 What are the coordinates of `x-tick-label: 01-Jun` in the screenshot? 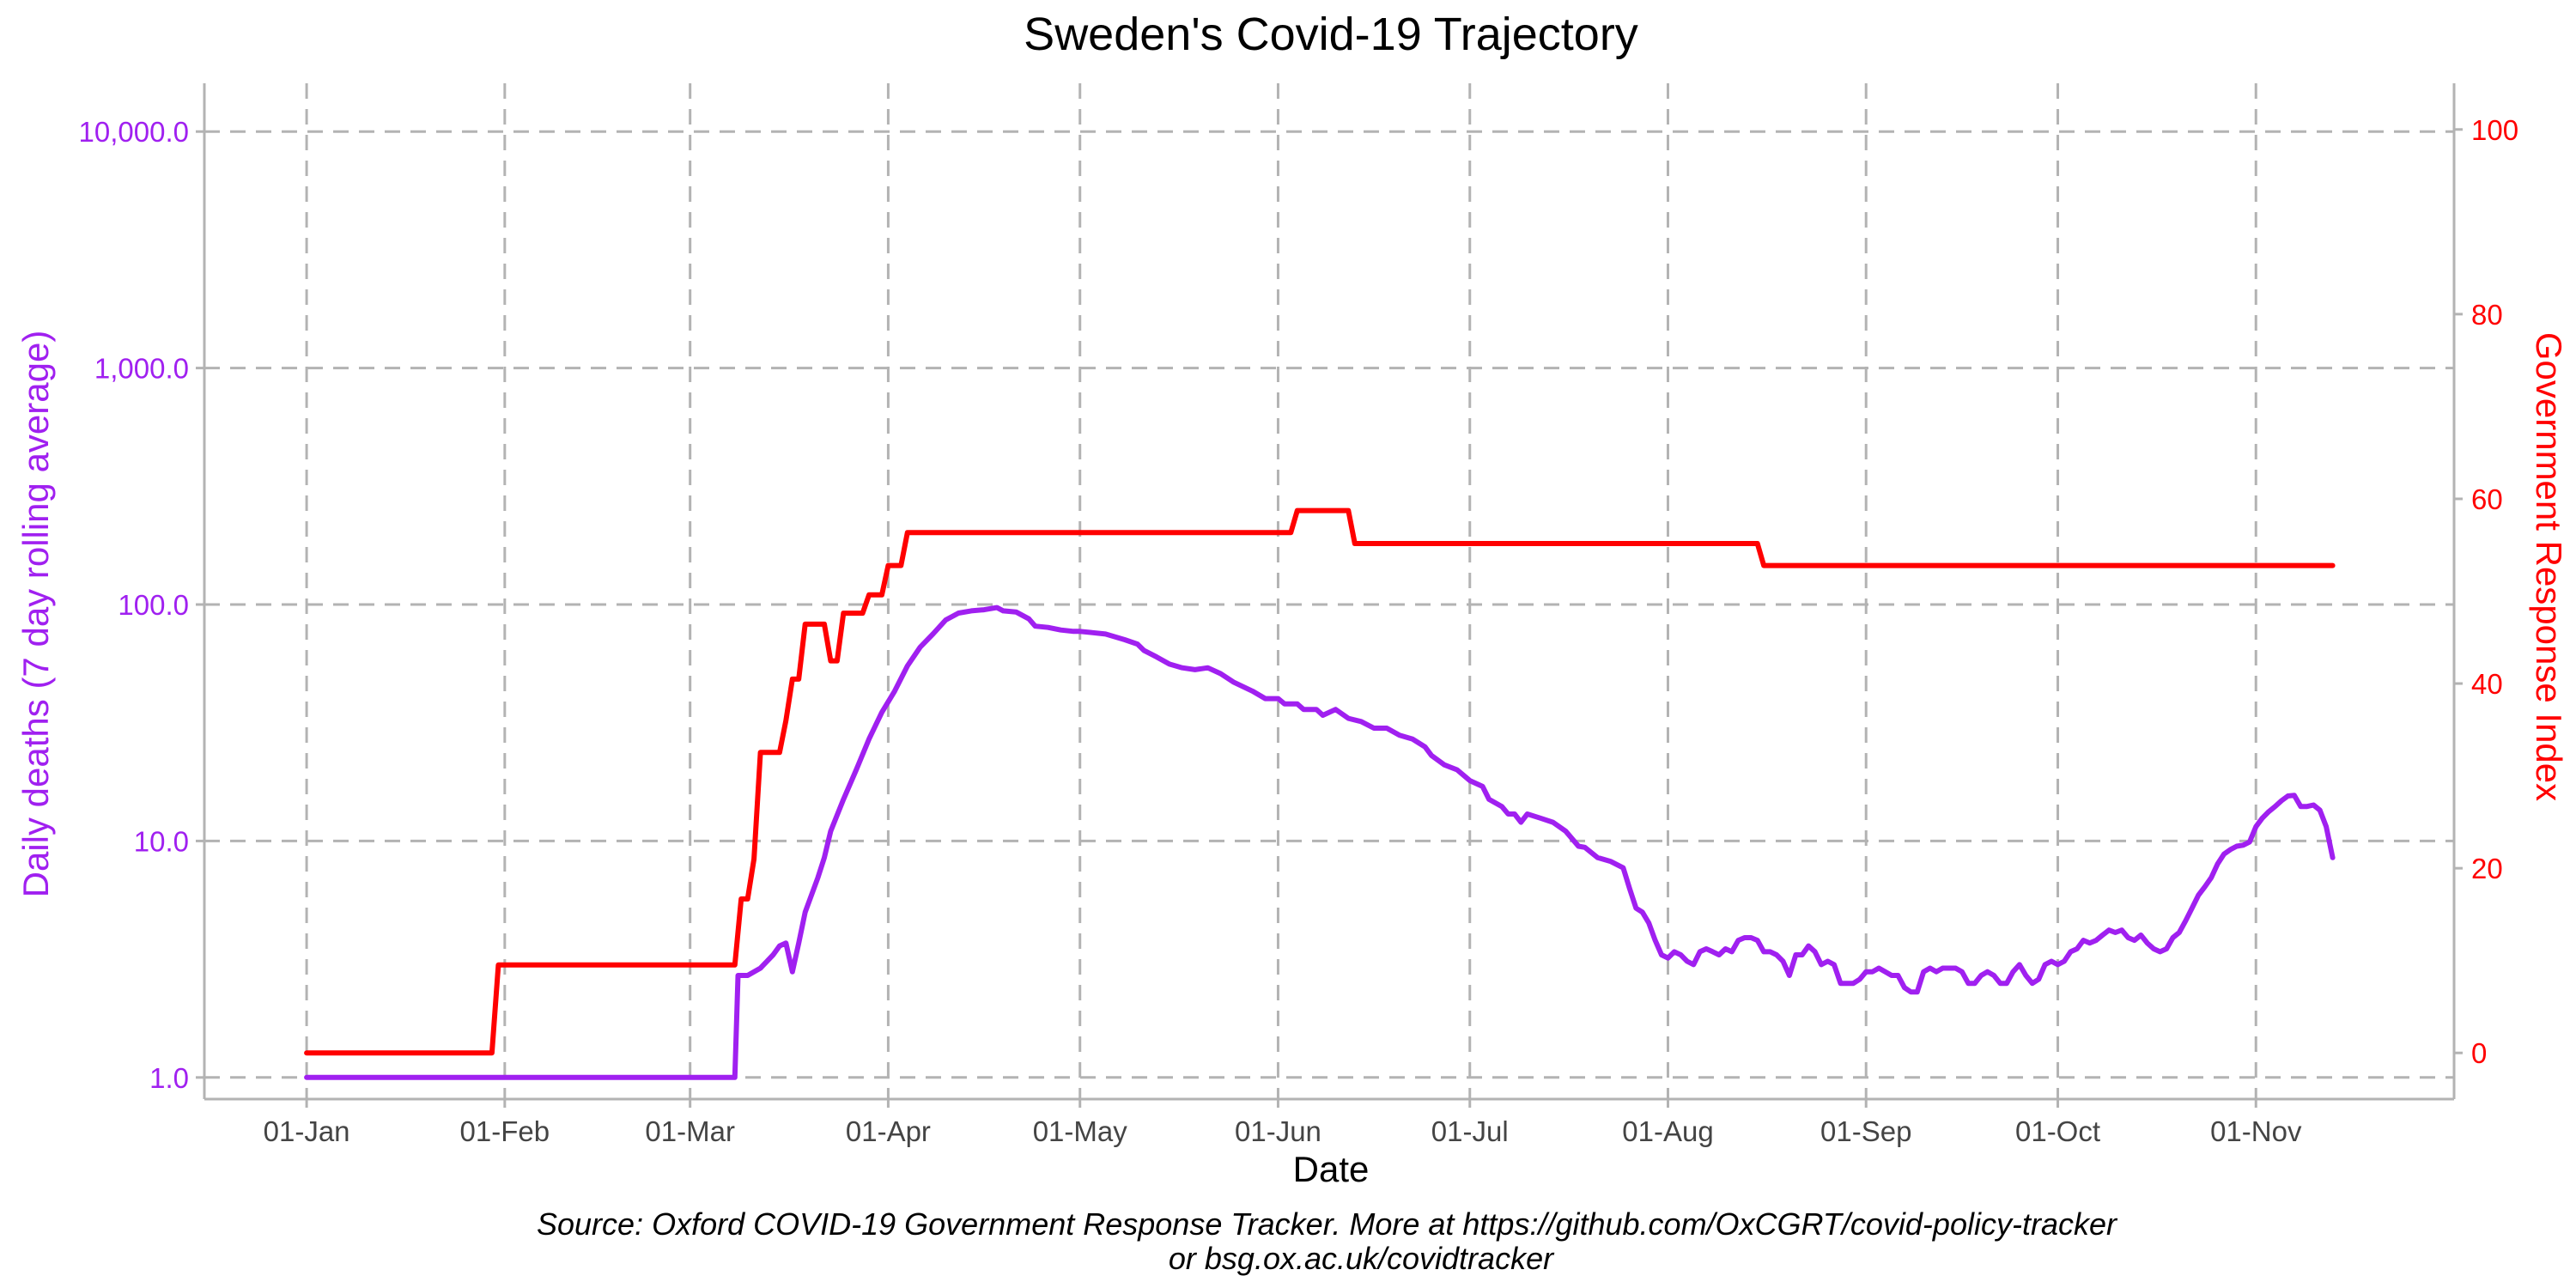 It's located at (1278, 1131).